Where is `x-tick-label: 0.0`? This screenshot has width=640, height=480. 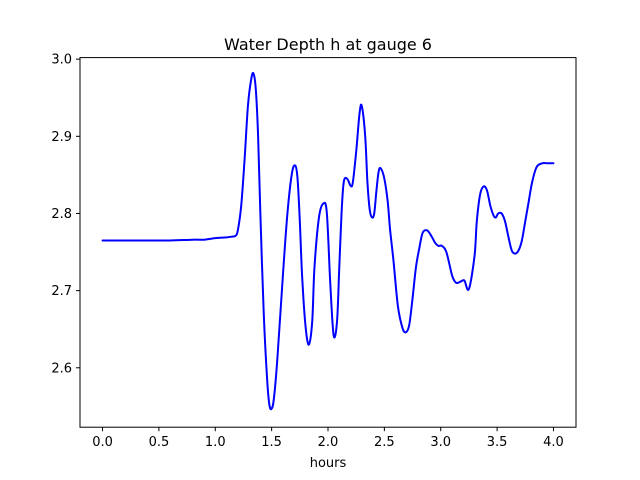
x-tick-label: 0.0 is located at coordinates (102, 442).